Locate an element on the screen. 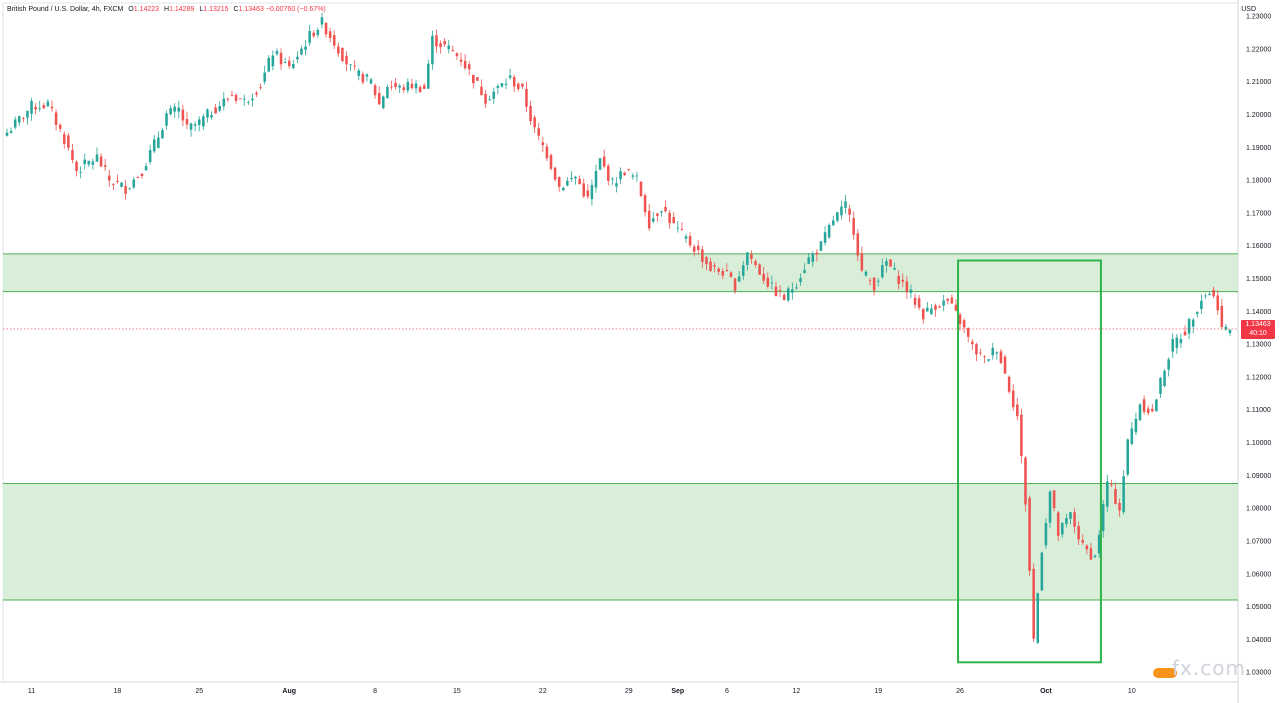 This screenshot has height=703, width=1280. y-tick-label: 1.21000 is located at coordinates (1258, 82).